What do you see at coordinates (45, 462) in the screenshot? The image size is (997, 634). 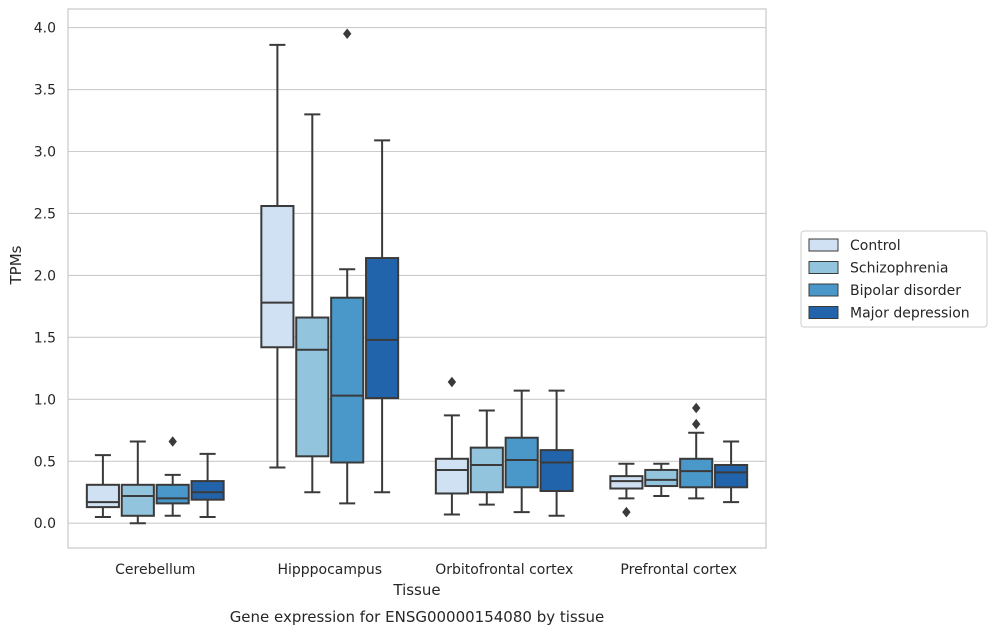 I see `y-tick-label: 0.5` at bounding box center [45, 462].